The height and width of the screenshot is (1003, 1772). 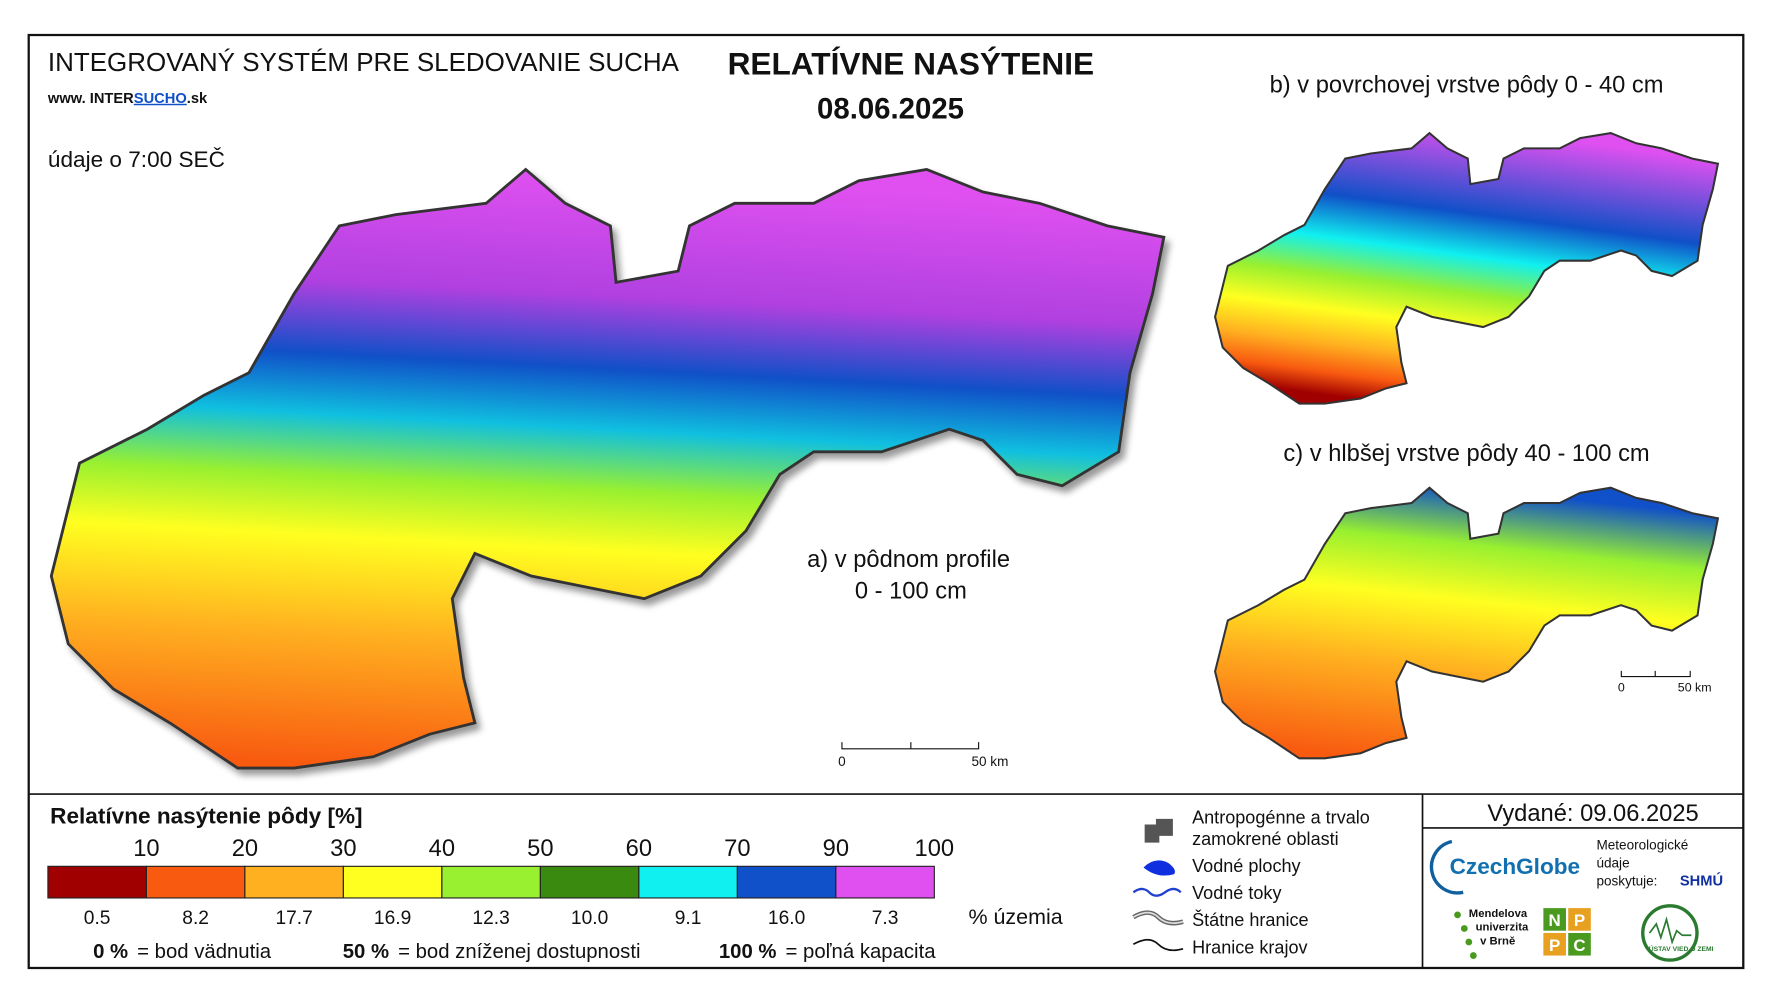 I want to click on website-part: www. INTER, so click(x=90, y=99).